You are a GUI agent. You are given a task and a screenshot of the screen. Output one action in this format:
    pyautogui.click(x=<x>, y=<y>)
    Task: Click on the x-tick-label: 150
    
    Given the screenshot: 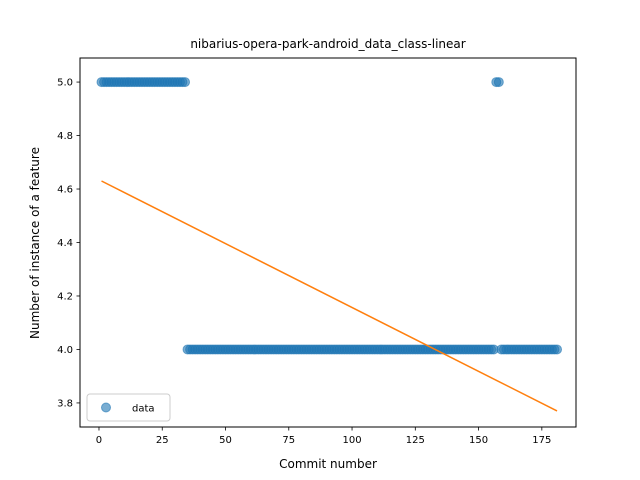 What is the action you would take?
    pyautogui.click(x=478, y=440)
    